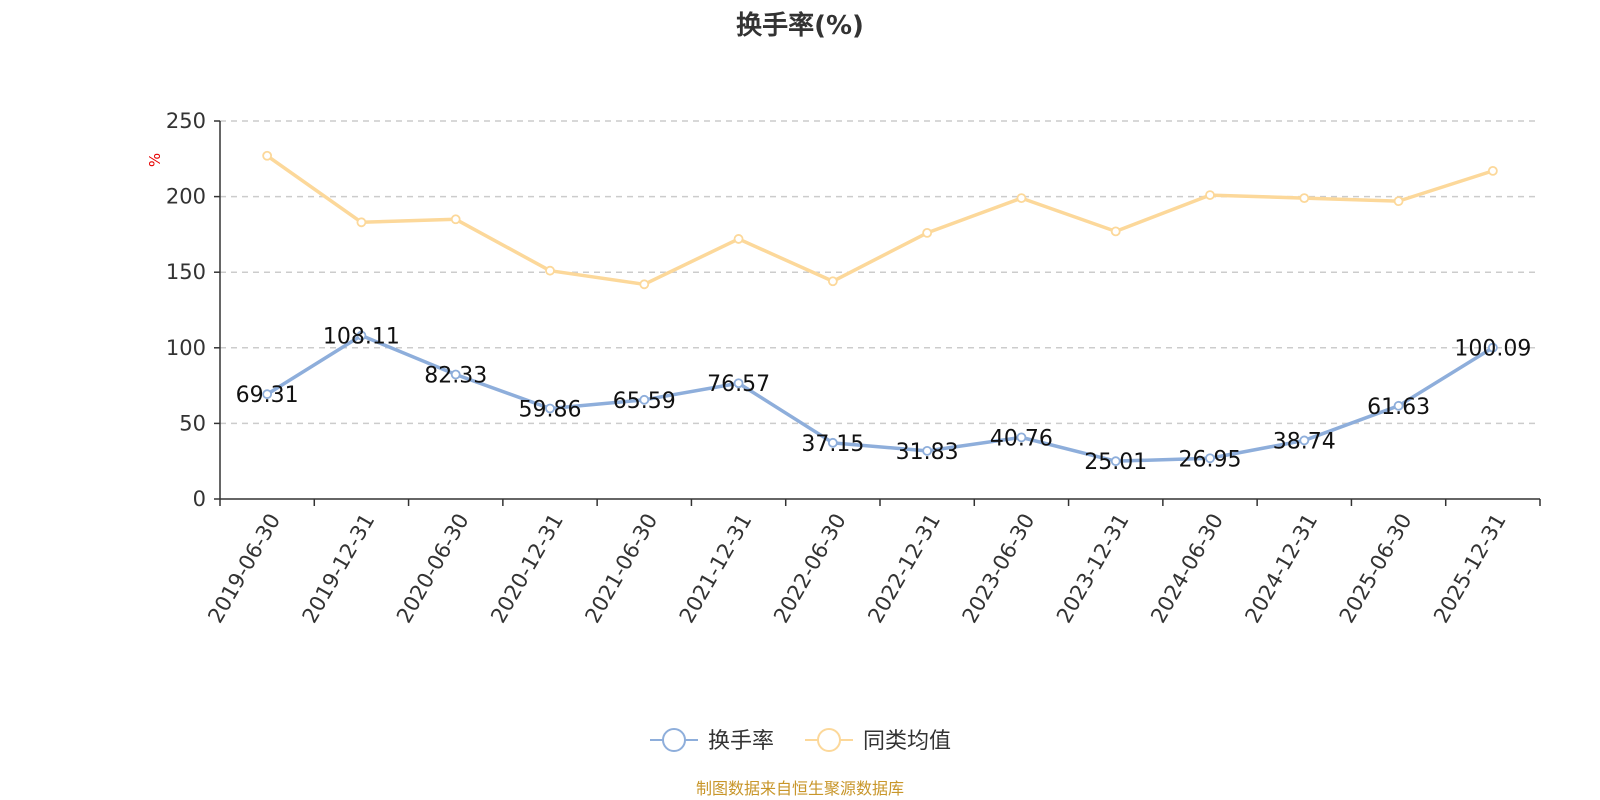  Describe the element at coordinates (527, 568) in the screenshot. I see `x-tick-label: 2020-12-31` at that location.